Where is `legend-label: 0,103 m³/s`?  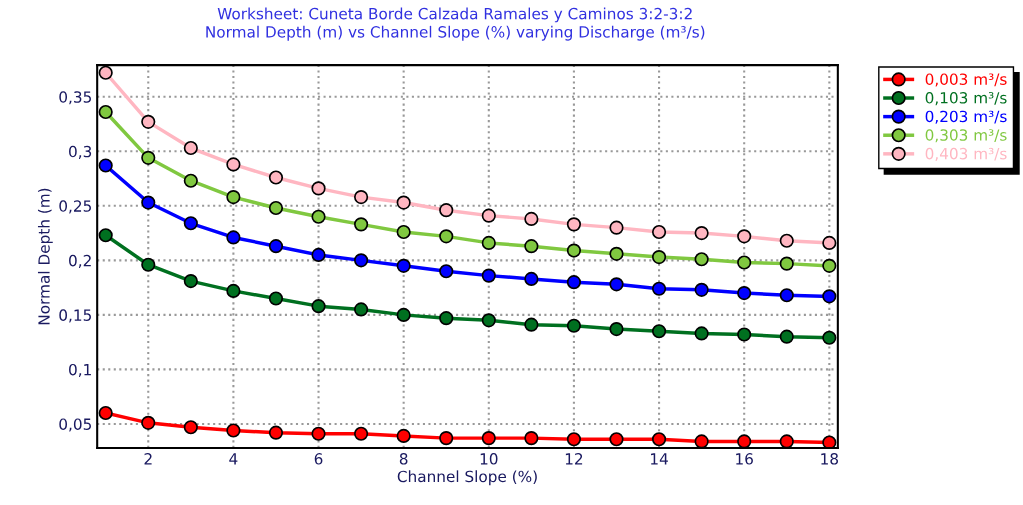 legend-label: 0,103 m³/s is located at coordinates (966, 99).